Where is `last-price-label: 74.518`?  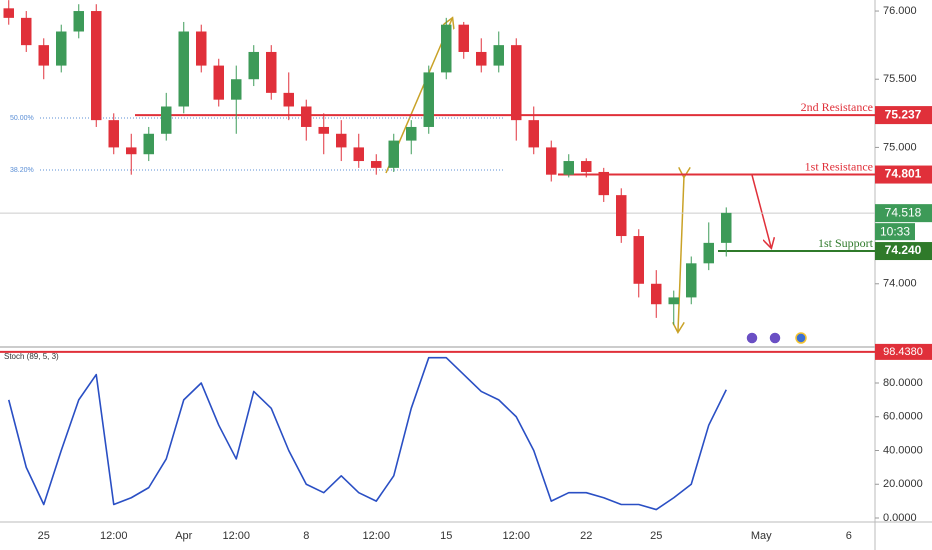
last-price-label: 74.518 is located at coordinates (903, 212).